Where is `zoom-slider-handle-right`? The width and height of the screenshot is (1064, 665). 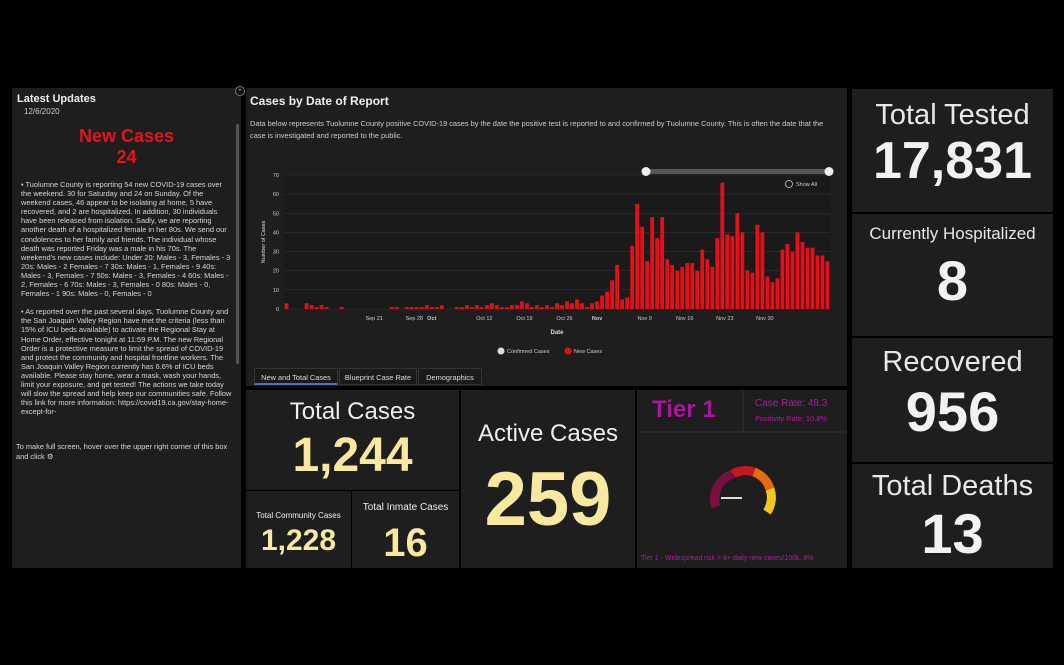 zoom-slider-handle-right is located at coordinates (829, 171).